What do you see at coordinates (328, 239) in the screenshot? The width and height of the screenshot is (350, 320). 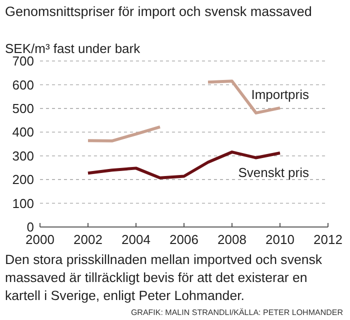 I see `x-tick-label: 2012` at bounding box center [328, 239].